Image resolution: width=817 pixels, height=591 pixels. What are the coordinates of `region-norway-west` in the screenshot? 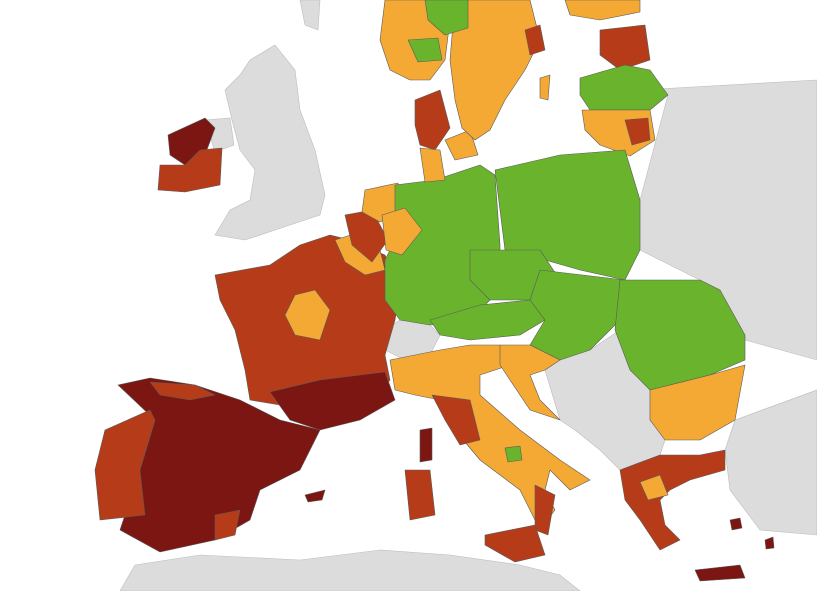 It's located at (310, 15).